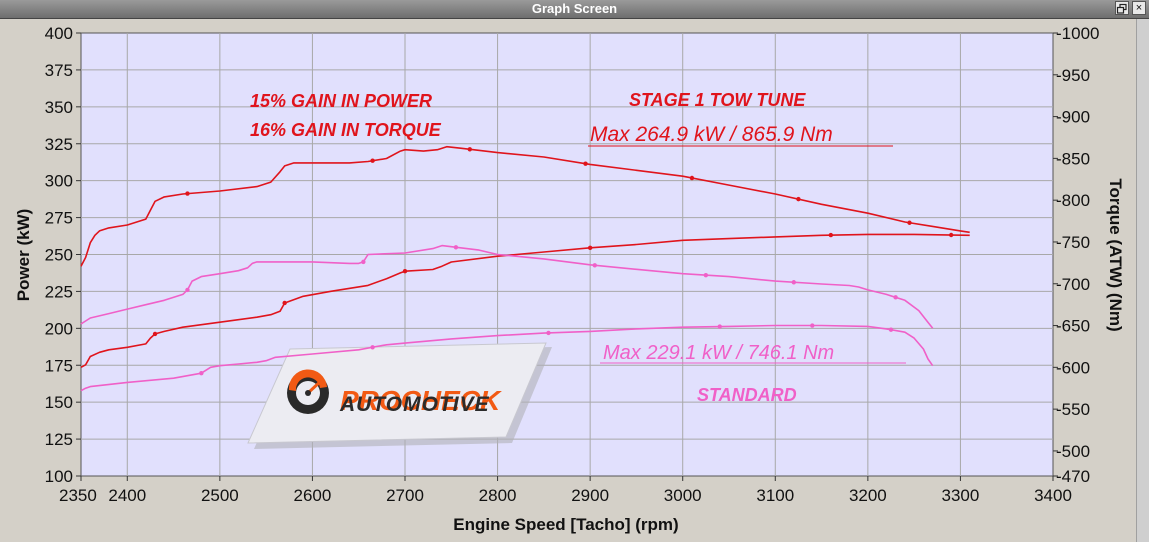 The width and height of the screenshot is (1149, 542). What do you see at coordinates (565, 524) in the screenshot?
I see `x-axis-label: Engine Speed [Tacho] (rpm)` at bounding box center [565, 524].